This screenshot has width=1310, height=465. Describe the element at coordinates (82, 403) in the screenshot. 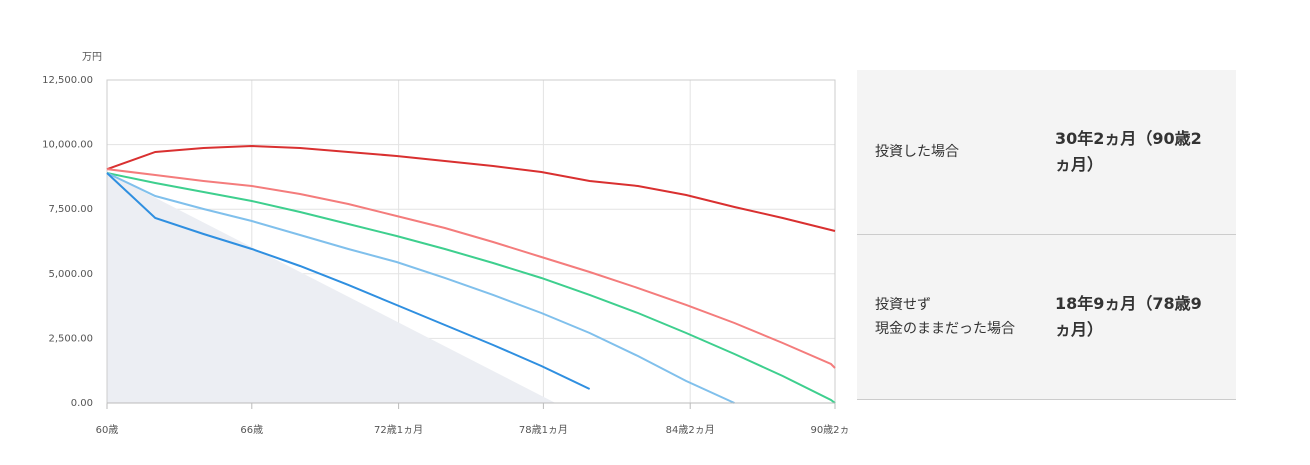

I see `y-tick-label: 0.00` at that location.